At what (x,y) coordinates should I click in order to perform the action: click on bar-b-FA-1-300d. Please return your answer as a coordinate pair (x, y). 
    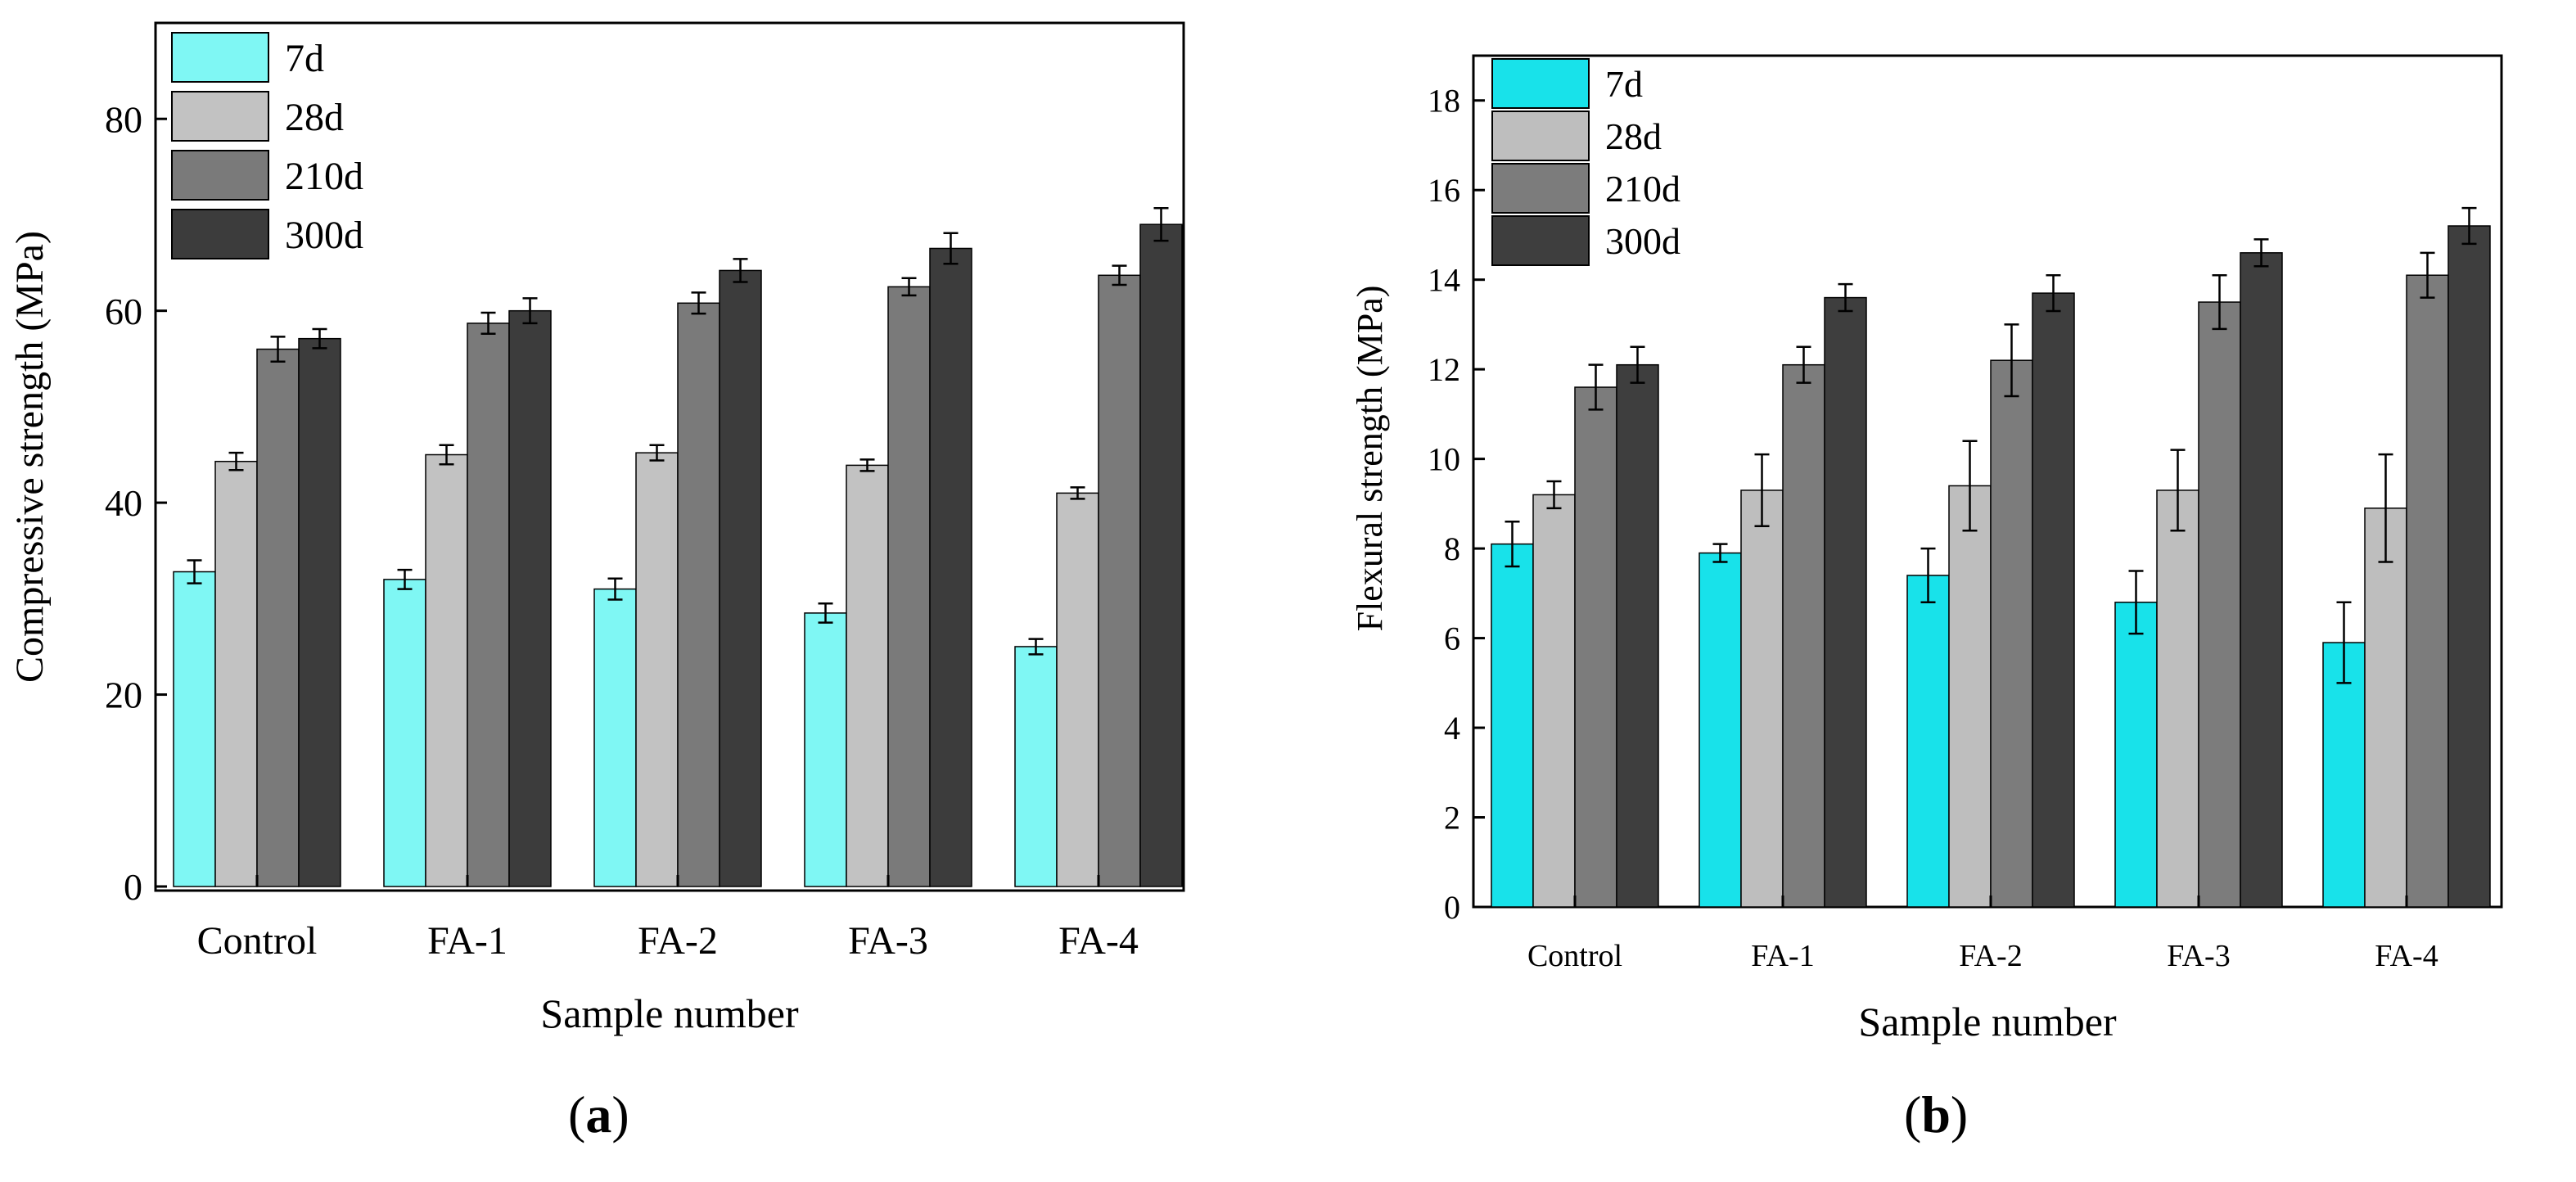
    Looking at the image, I should click on (1845, 602).